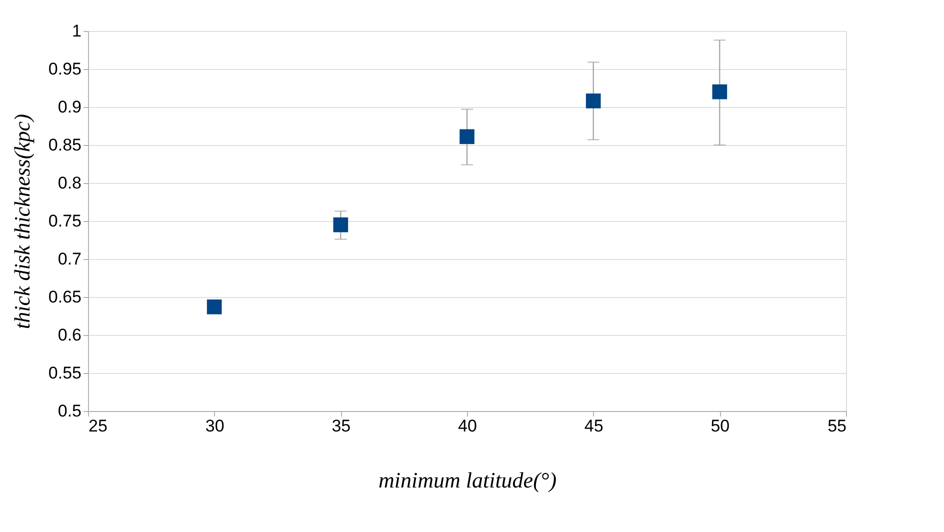  What do you see at coordinates (70, 411) in the screenshot?
I see `y-tick-label: 0.5` at bounding box center [70, 411].